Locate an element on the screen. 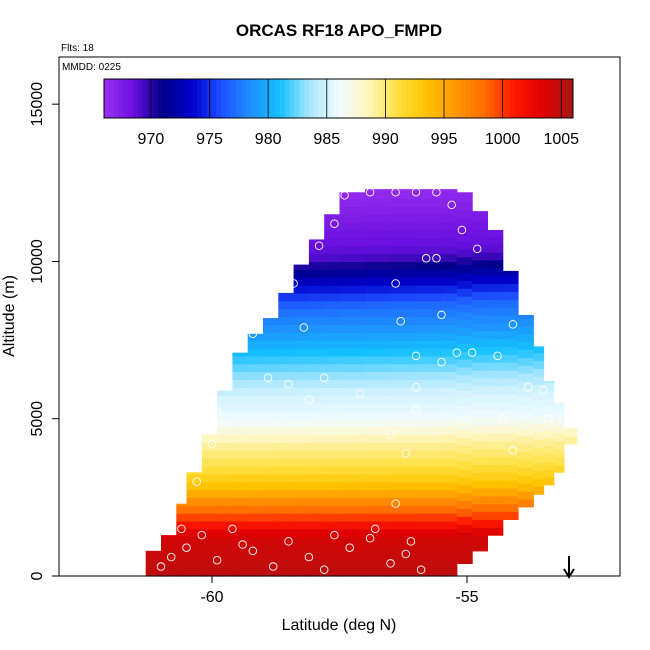 Image resolution: width=650 pixels, height=650 pixels. x-tick-label: -55 is located at coordinates (466, 597).